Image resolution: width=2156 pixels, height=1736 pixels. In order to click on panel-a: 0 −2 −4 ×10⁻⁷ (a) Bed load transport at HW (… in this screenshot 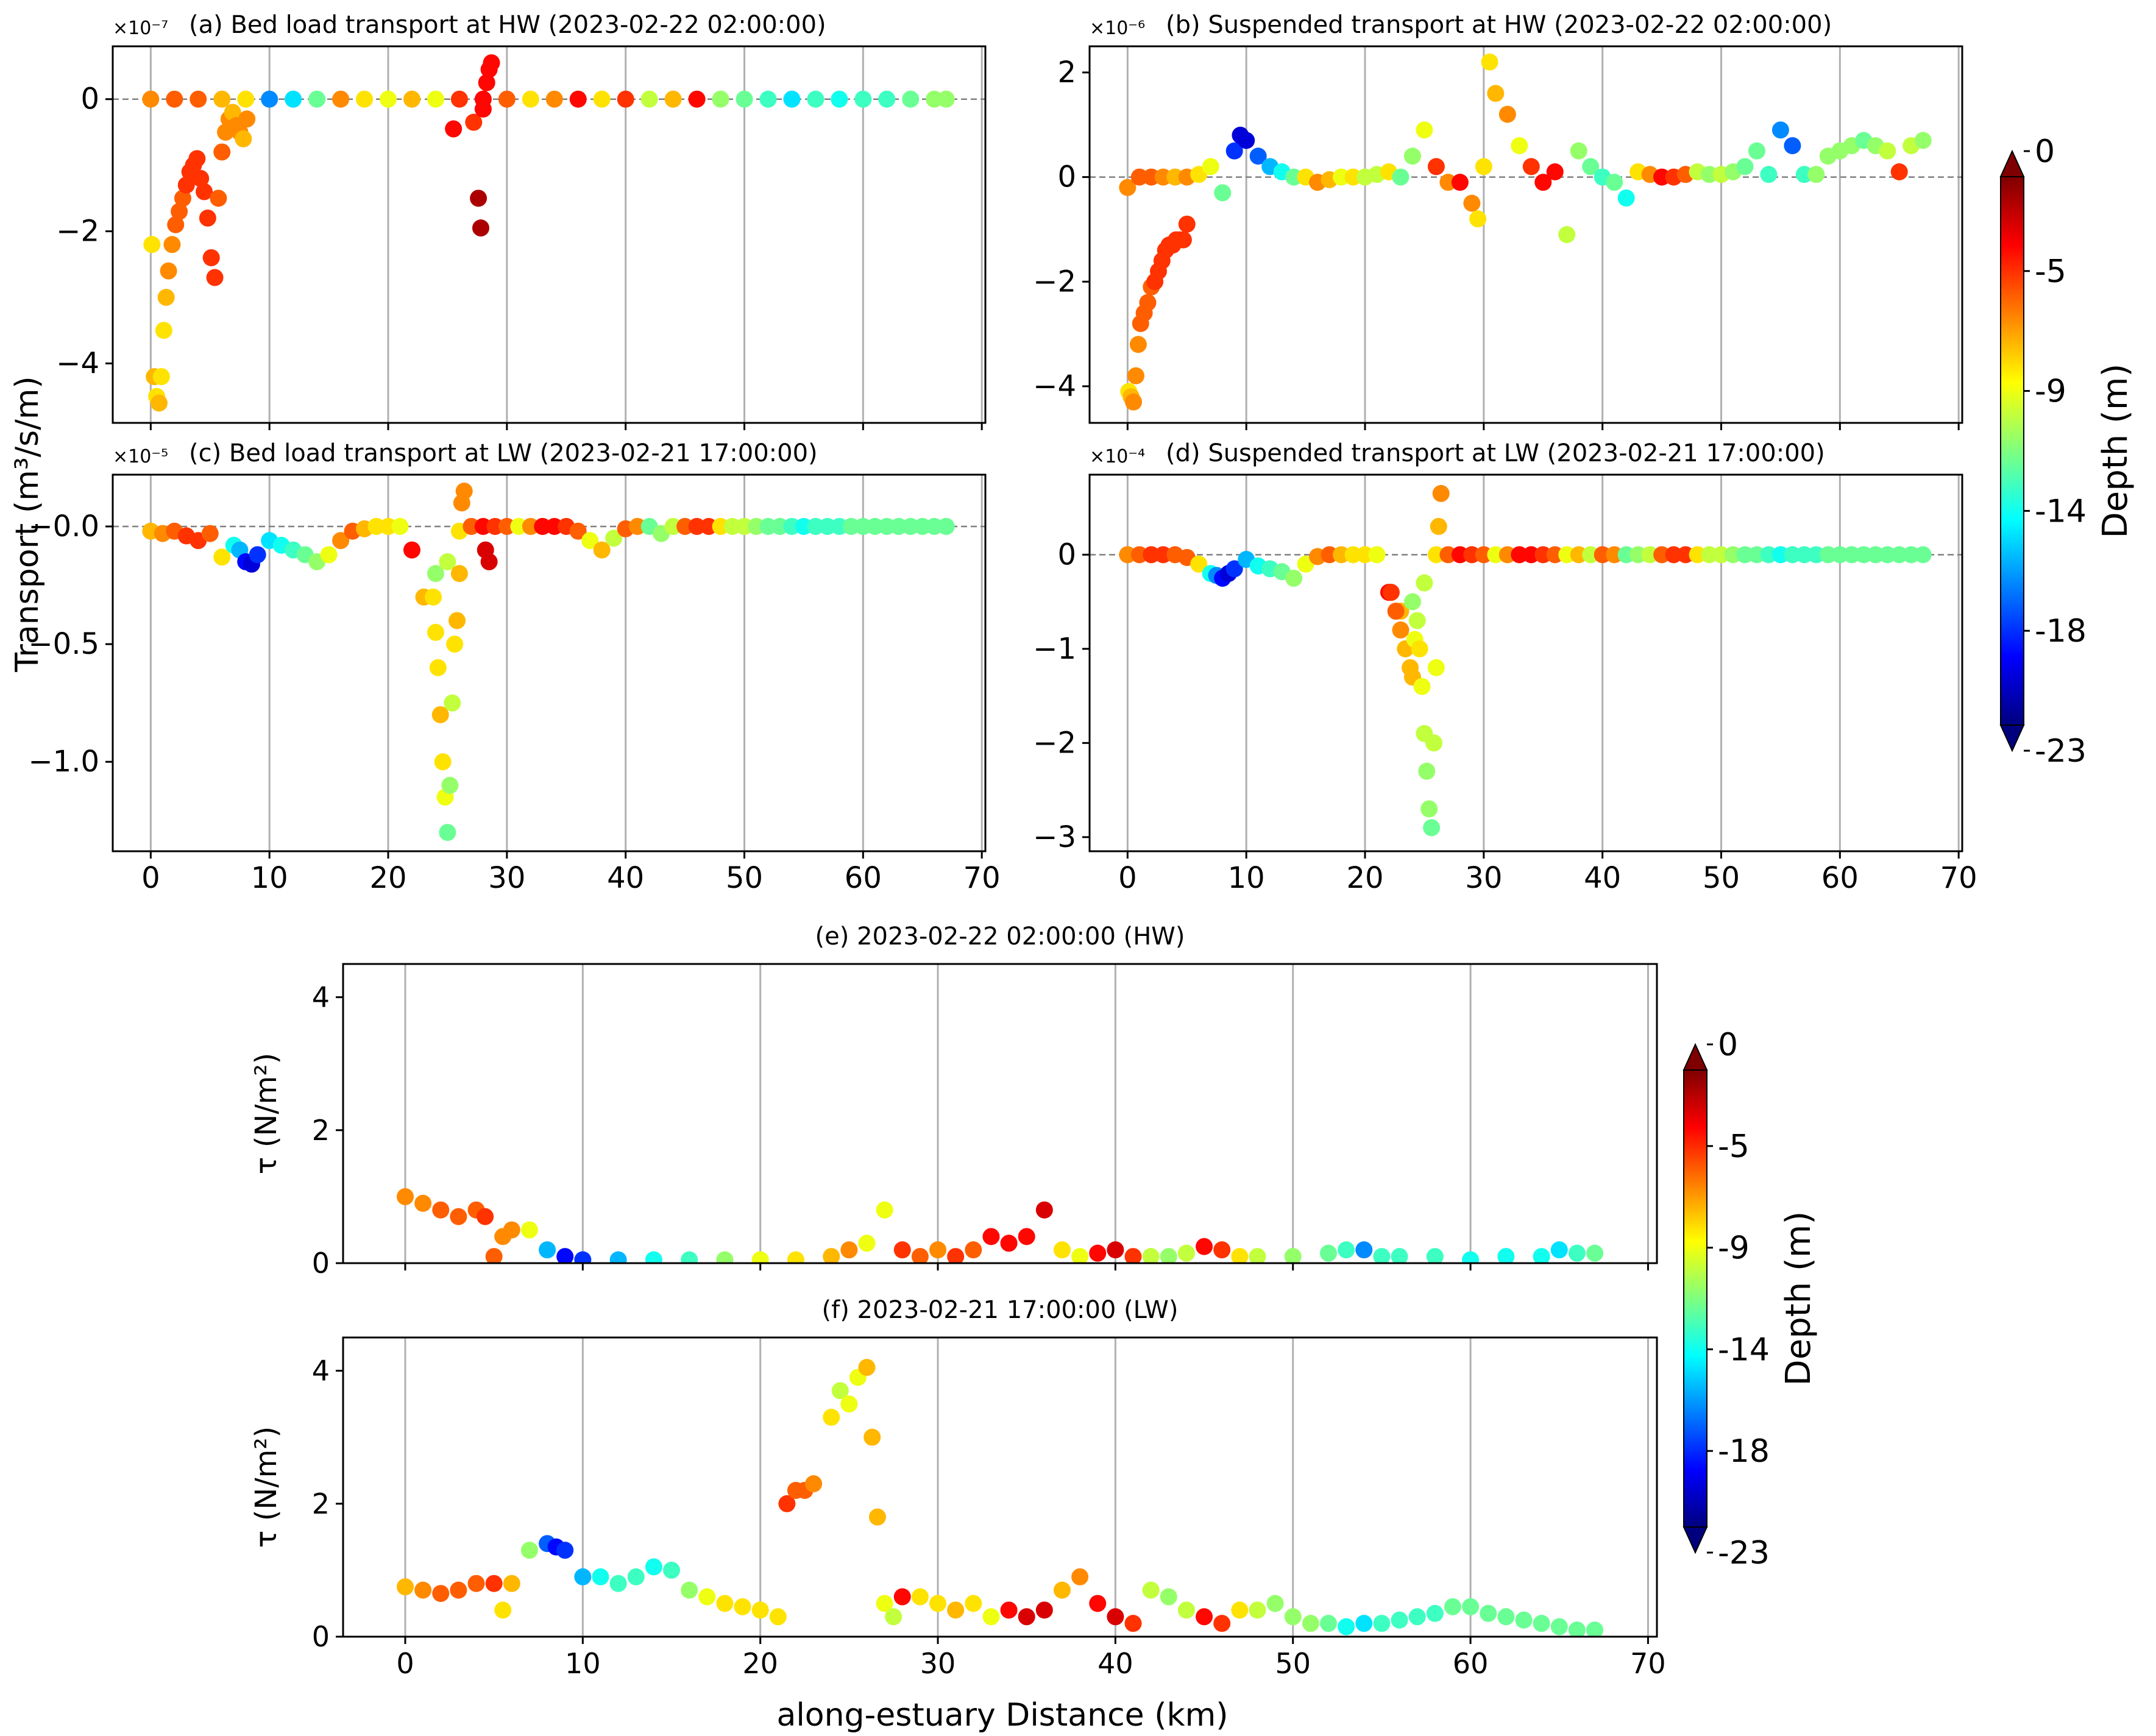, I will do `click(521, 221)`.